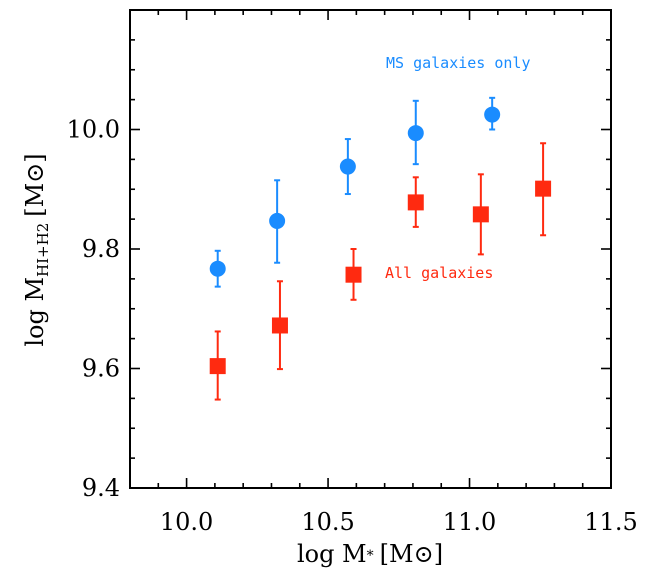 Image resolution: width=659 pixels, height=568 pixels. I want to click on series-ms-galaxies, so click(355, 192).